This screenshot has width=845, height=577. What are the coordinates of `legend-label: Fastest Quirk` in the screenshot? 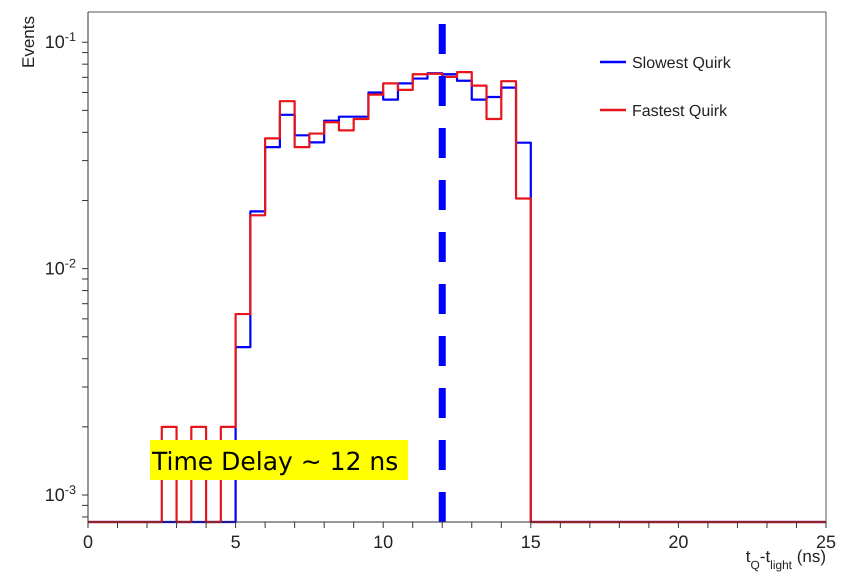 It's located at (680, 111).